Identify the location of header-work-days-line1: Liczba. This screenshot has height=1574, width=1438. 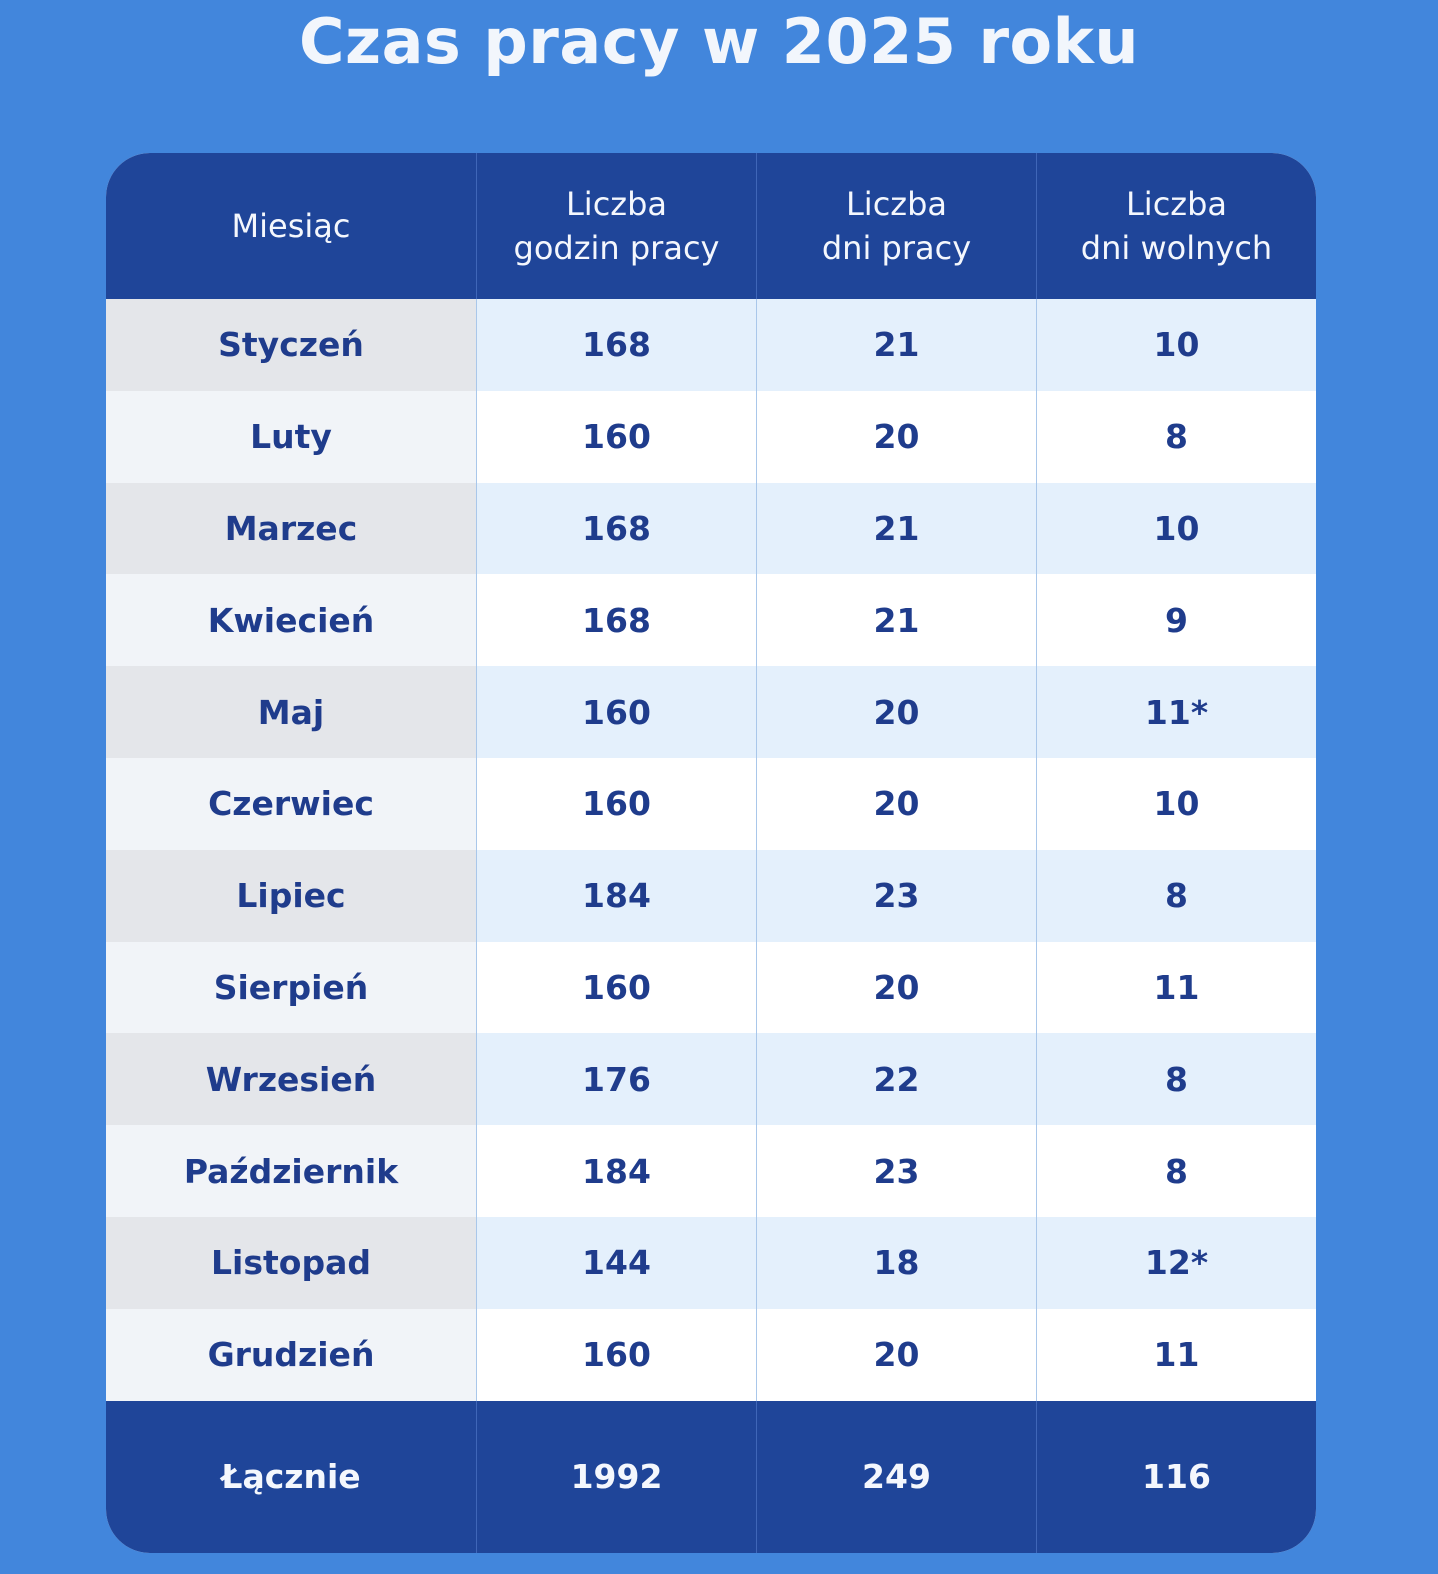
(896, 204).